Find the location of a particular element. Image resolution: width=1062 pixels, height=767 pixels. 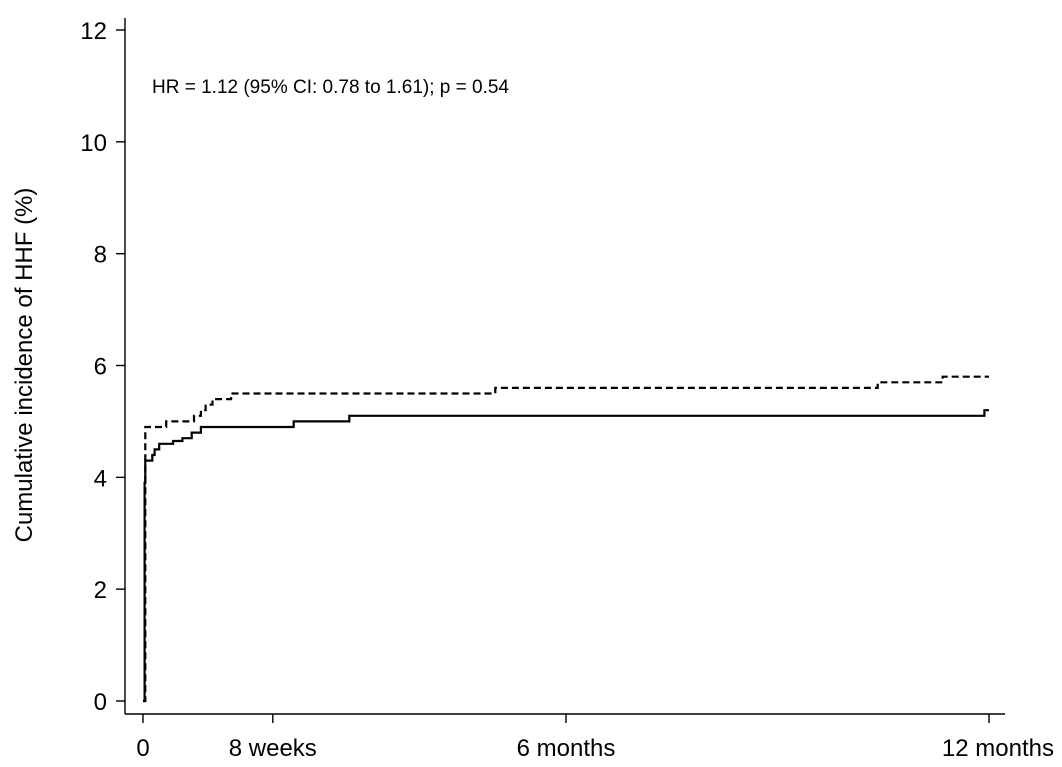

x-tick-label: 0 is located at coordinates (142, 748).